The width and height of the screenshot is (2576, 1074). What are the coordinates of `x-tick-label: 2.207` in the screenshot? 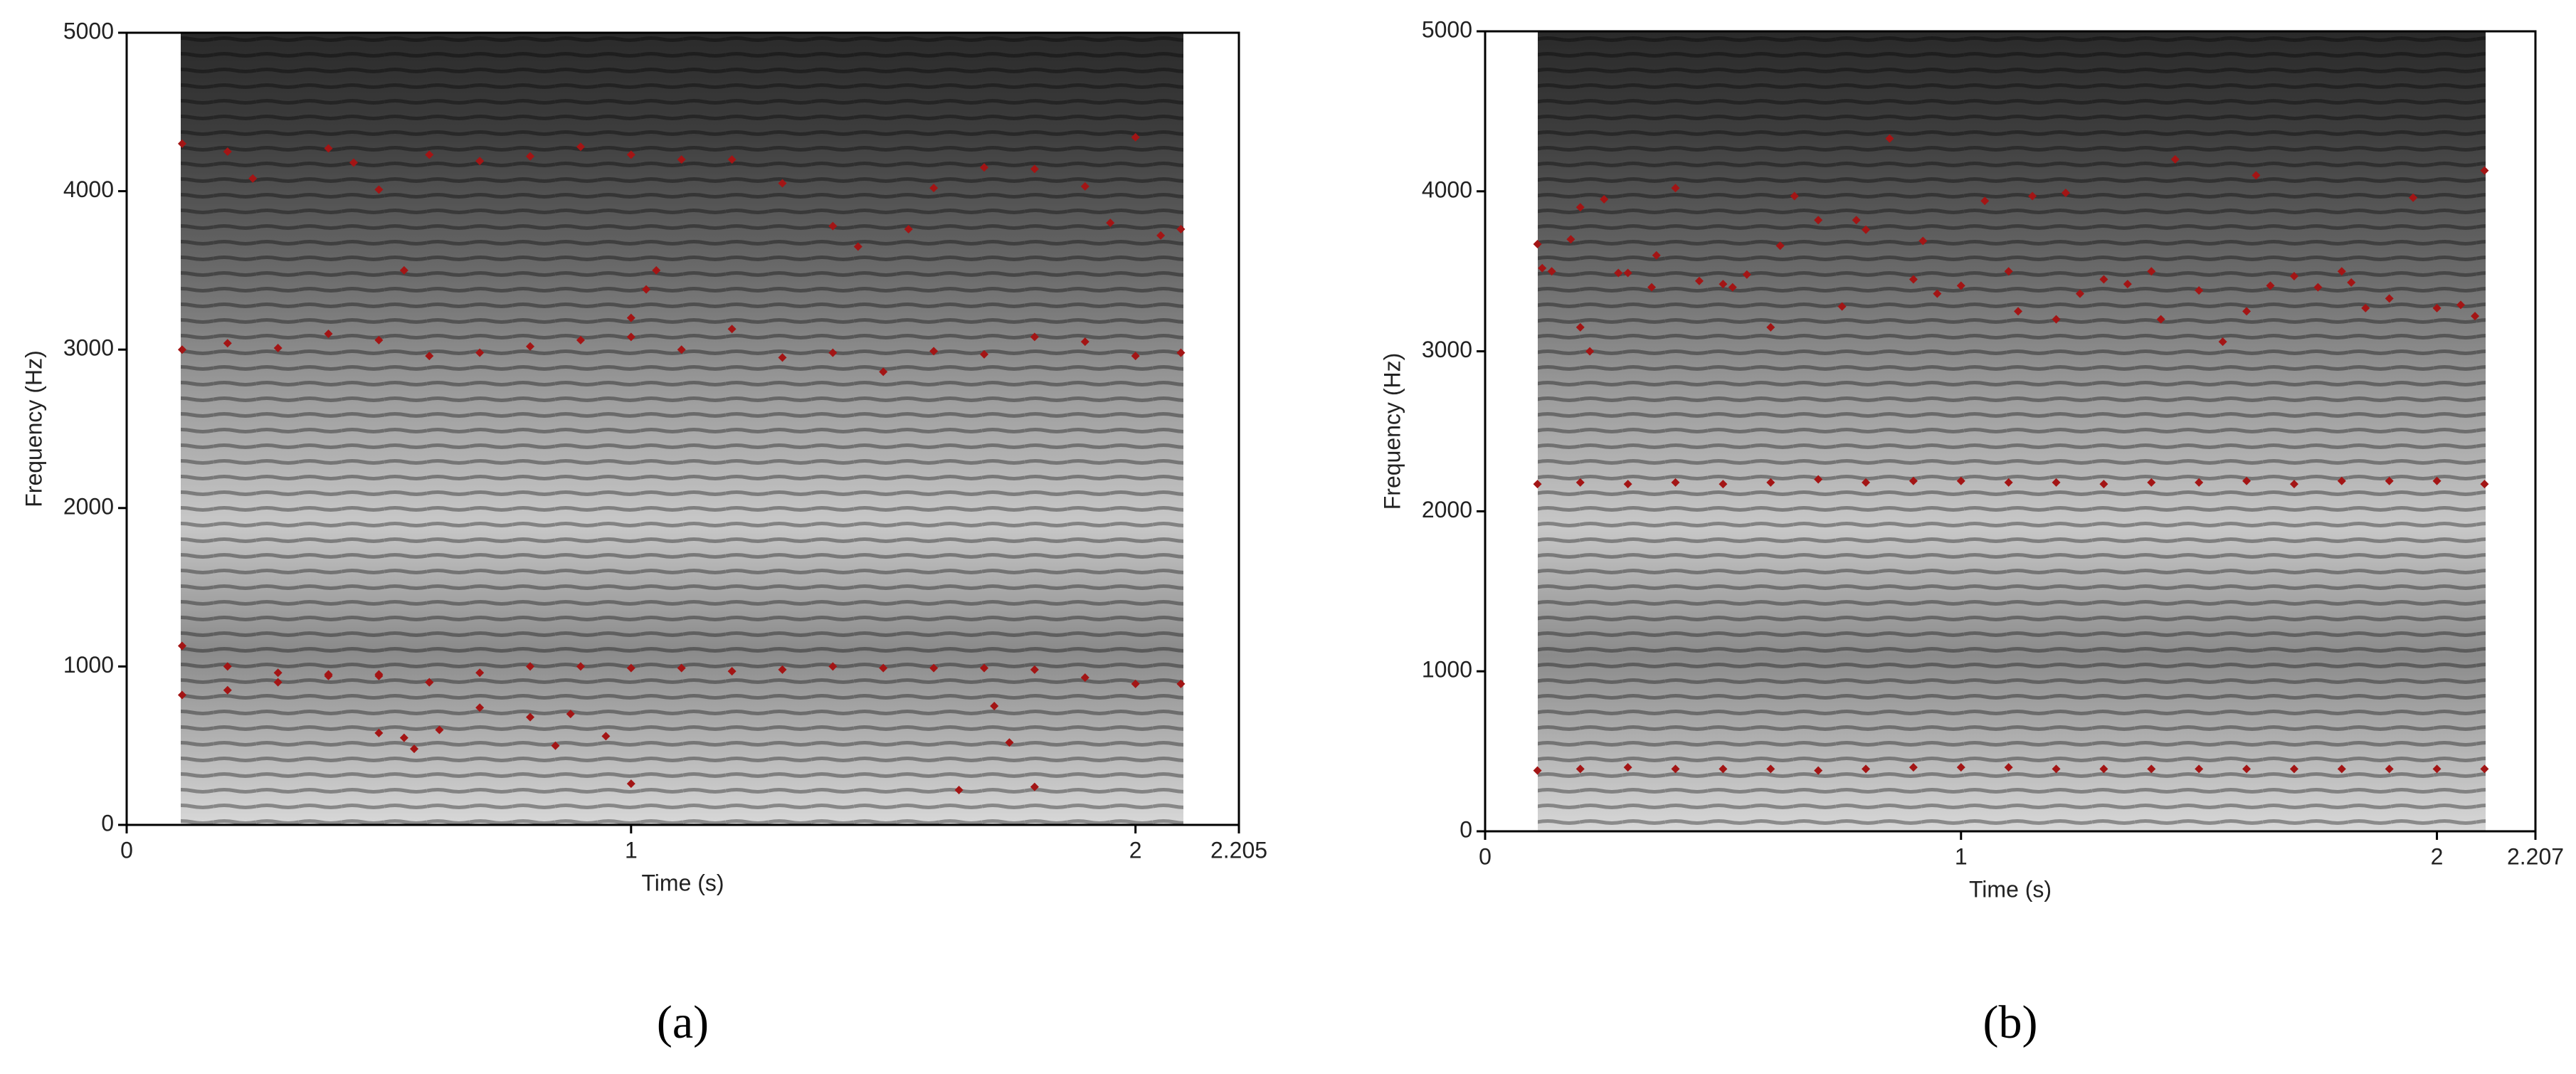 It's located at (2535, 856).